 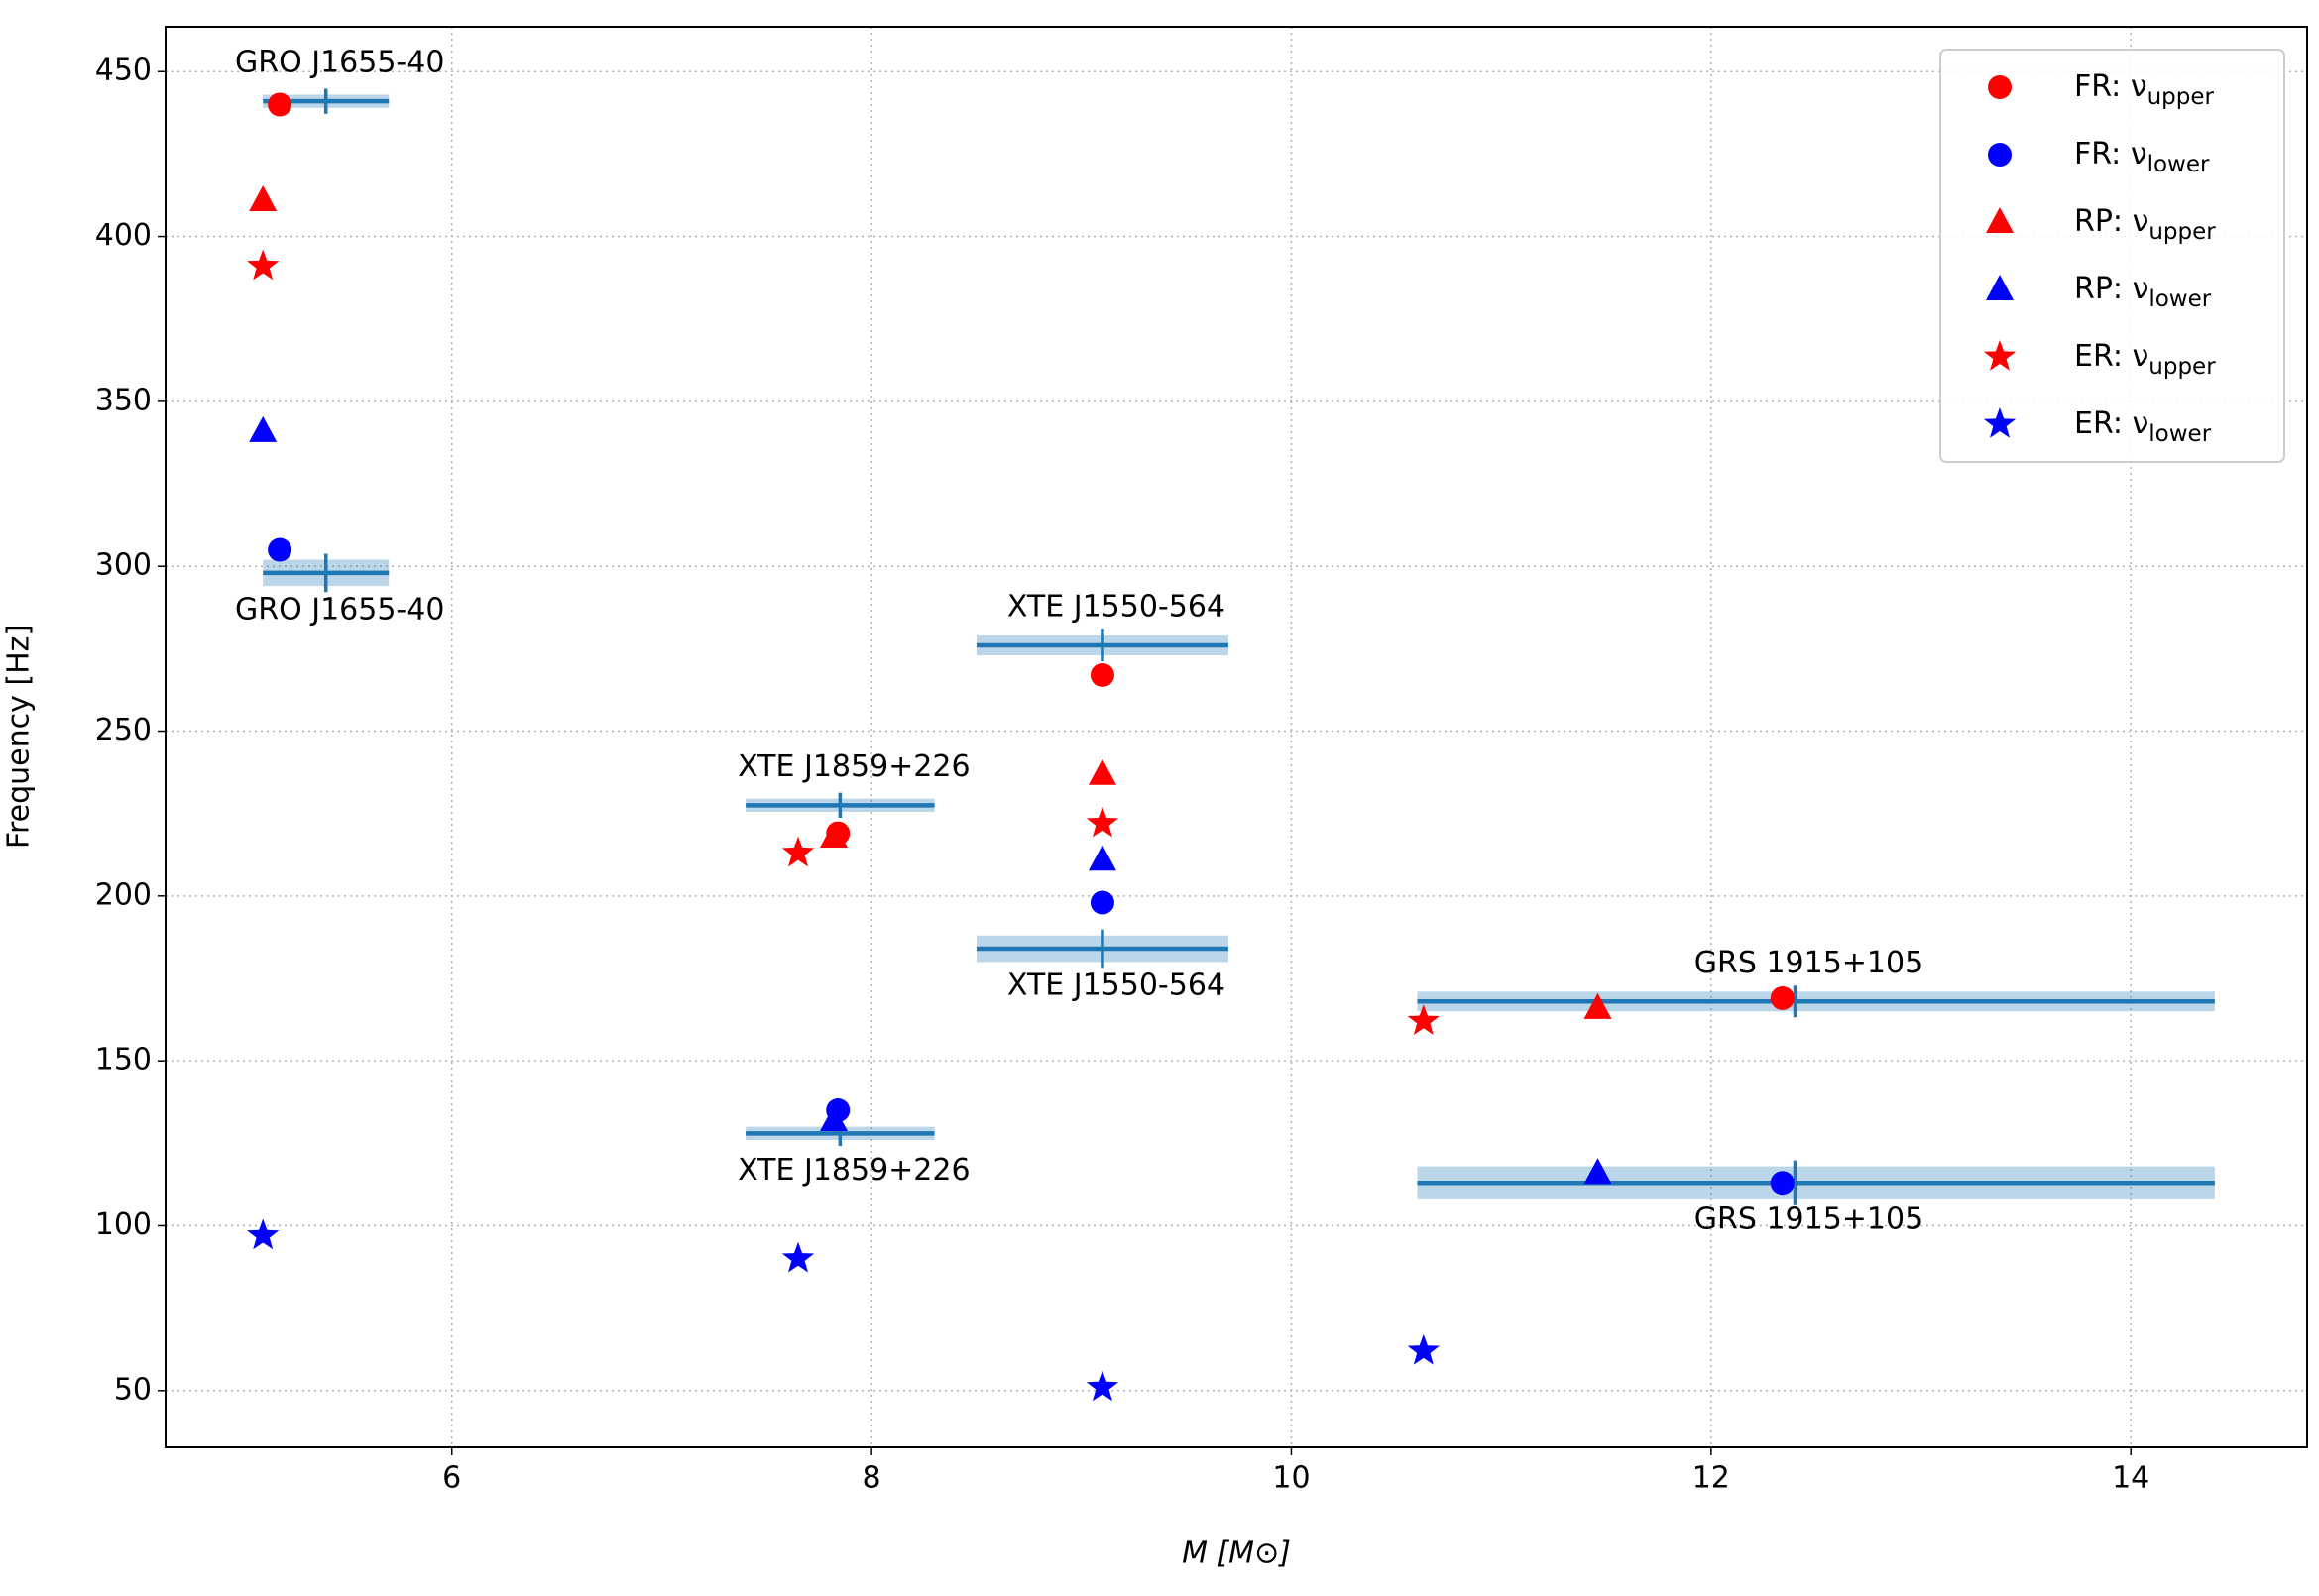 I want to click on y-tick-label: 300, so click(x=123, y=565).